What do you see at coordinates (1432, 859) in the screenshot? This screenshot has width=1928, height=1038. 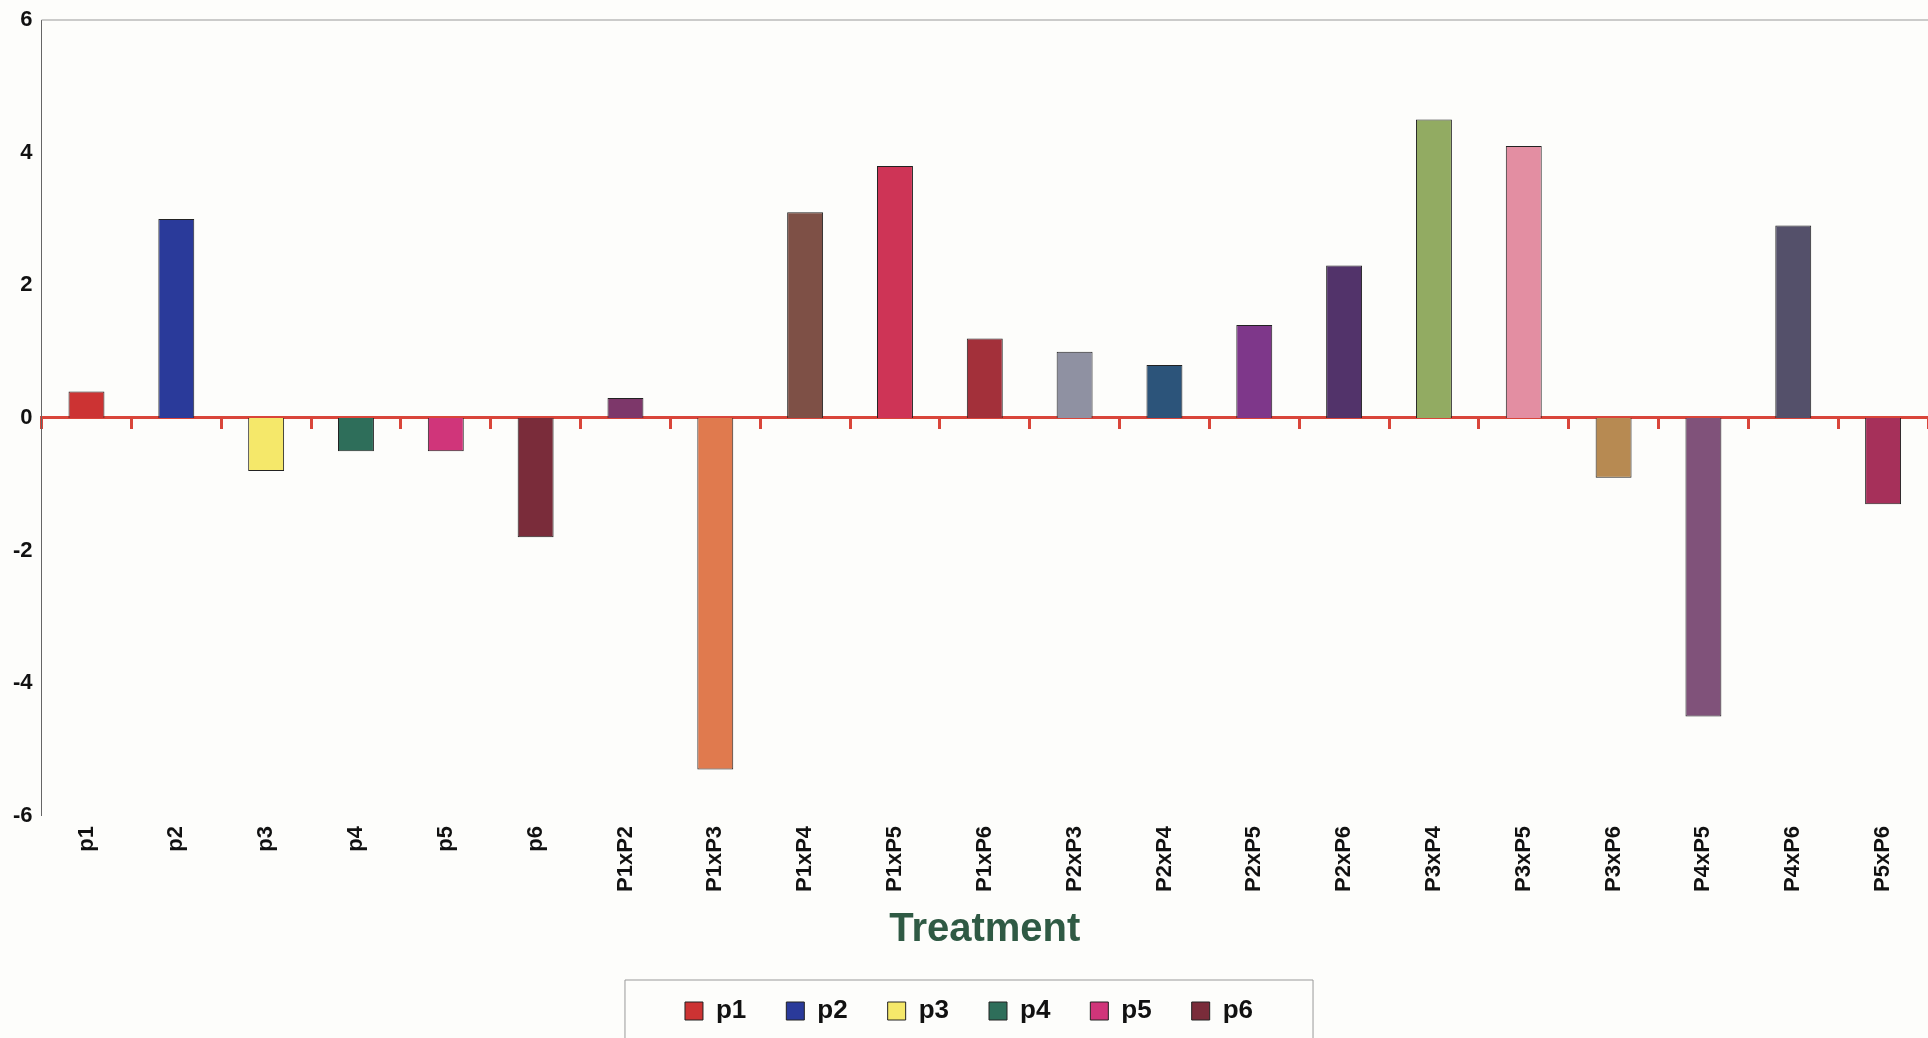 I see `x-tick-label: P3xP4` at bounding box center [1432, 859].